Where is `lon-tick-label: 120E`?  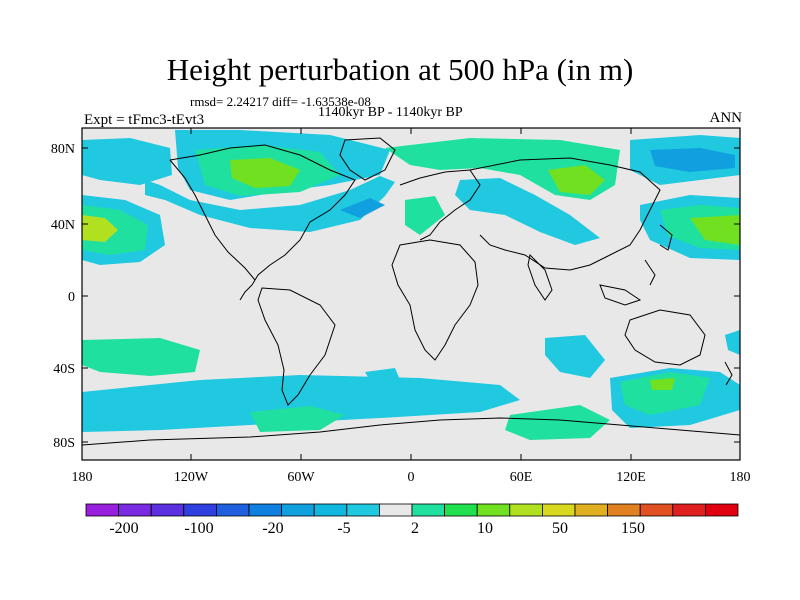
lon-tick-label: 120E is located at coordinates (631, 477).